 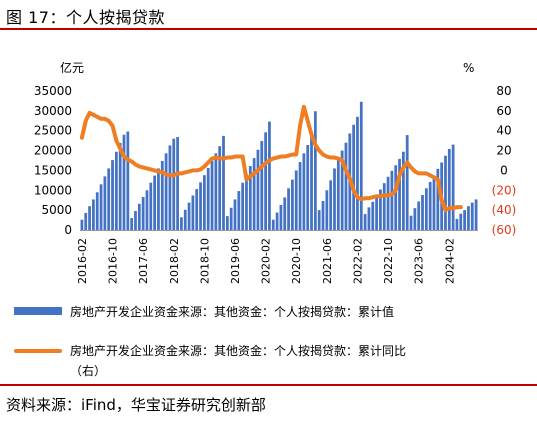 I want to click on right-unit-label: %, so click(x=468, y=68).